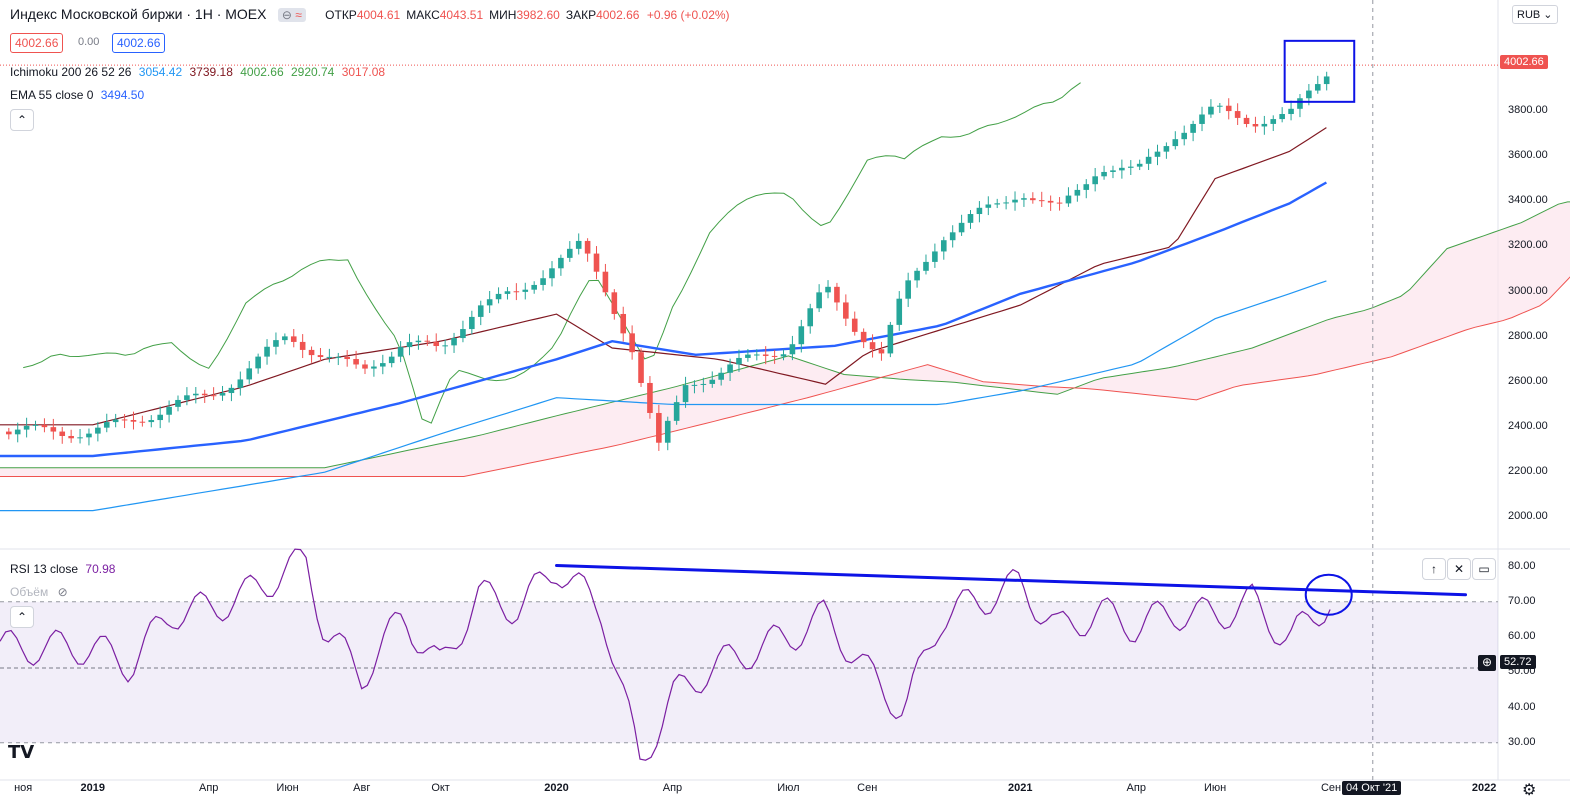 This screenshot has width=1570, height=800. What do you see at coordinates (1528, 109) in the screenshot?
I see `price-axis-label: 3800.00` at bounding box center [1528, 109].